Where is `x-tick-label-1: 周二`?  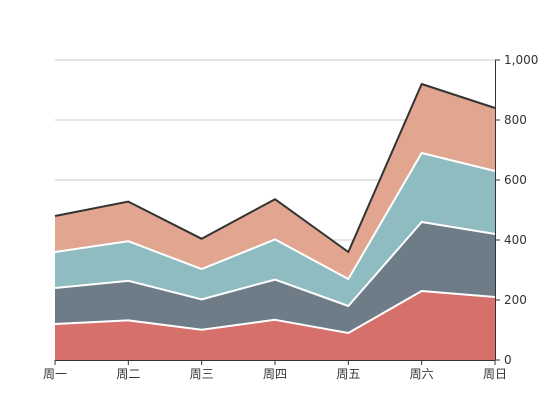 x-tick-label-1: 周二 is located at coordinates (128, 374).